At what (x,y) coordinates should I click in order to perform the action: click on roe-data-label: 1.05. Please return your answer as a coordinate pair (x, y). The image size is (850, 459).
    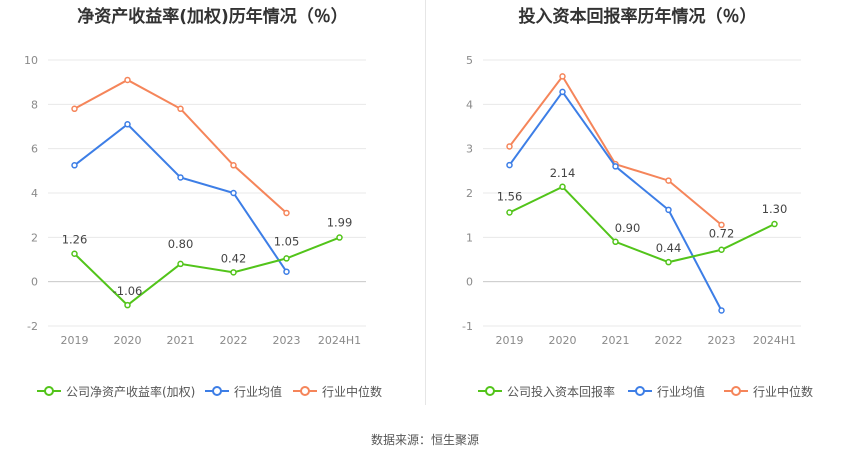
    Looking at the image, I should click on (287, 241).